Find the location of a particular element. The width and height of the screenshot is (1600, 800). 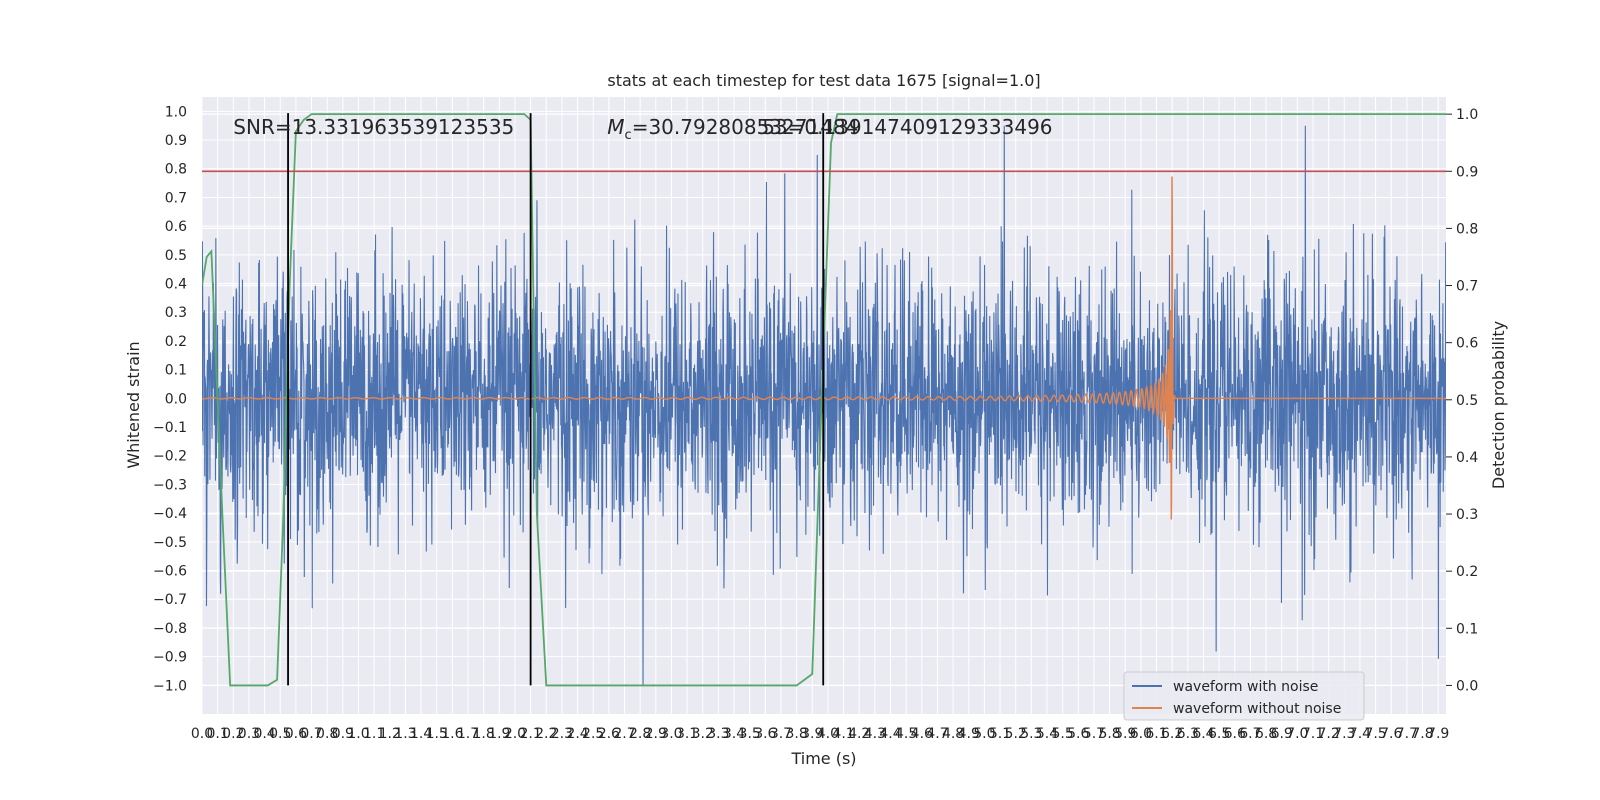

x-tick-10: 1.0 is located at coordinates (358, 734).